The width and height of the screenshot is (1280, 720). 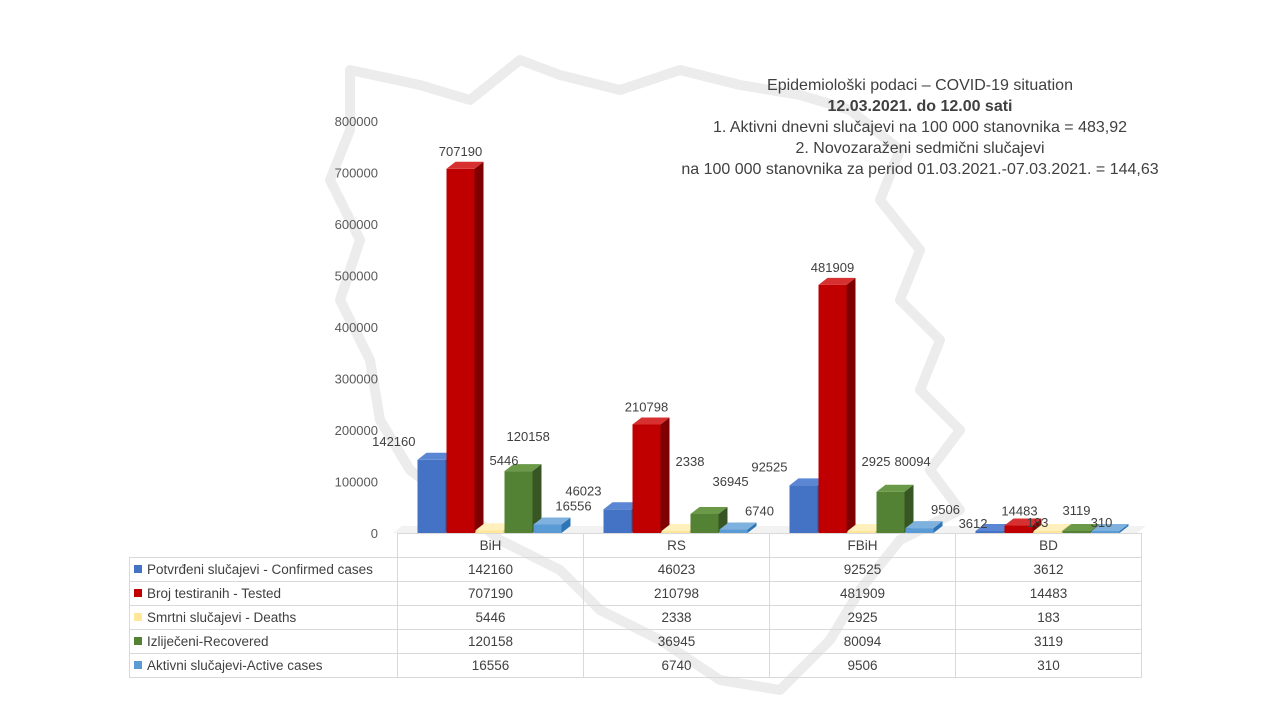 I want to click on y-tick-label: 100000, so click(x=356, y=482).